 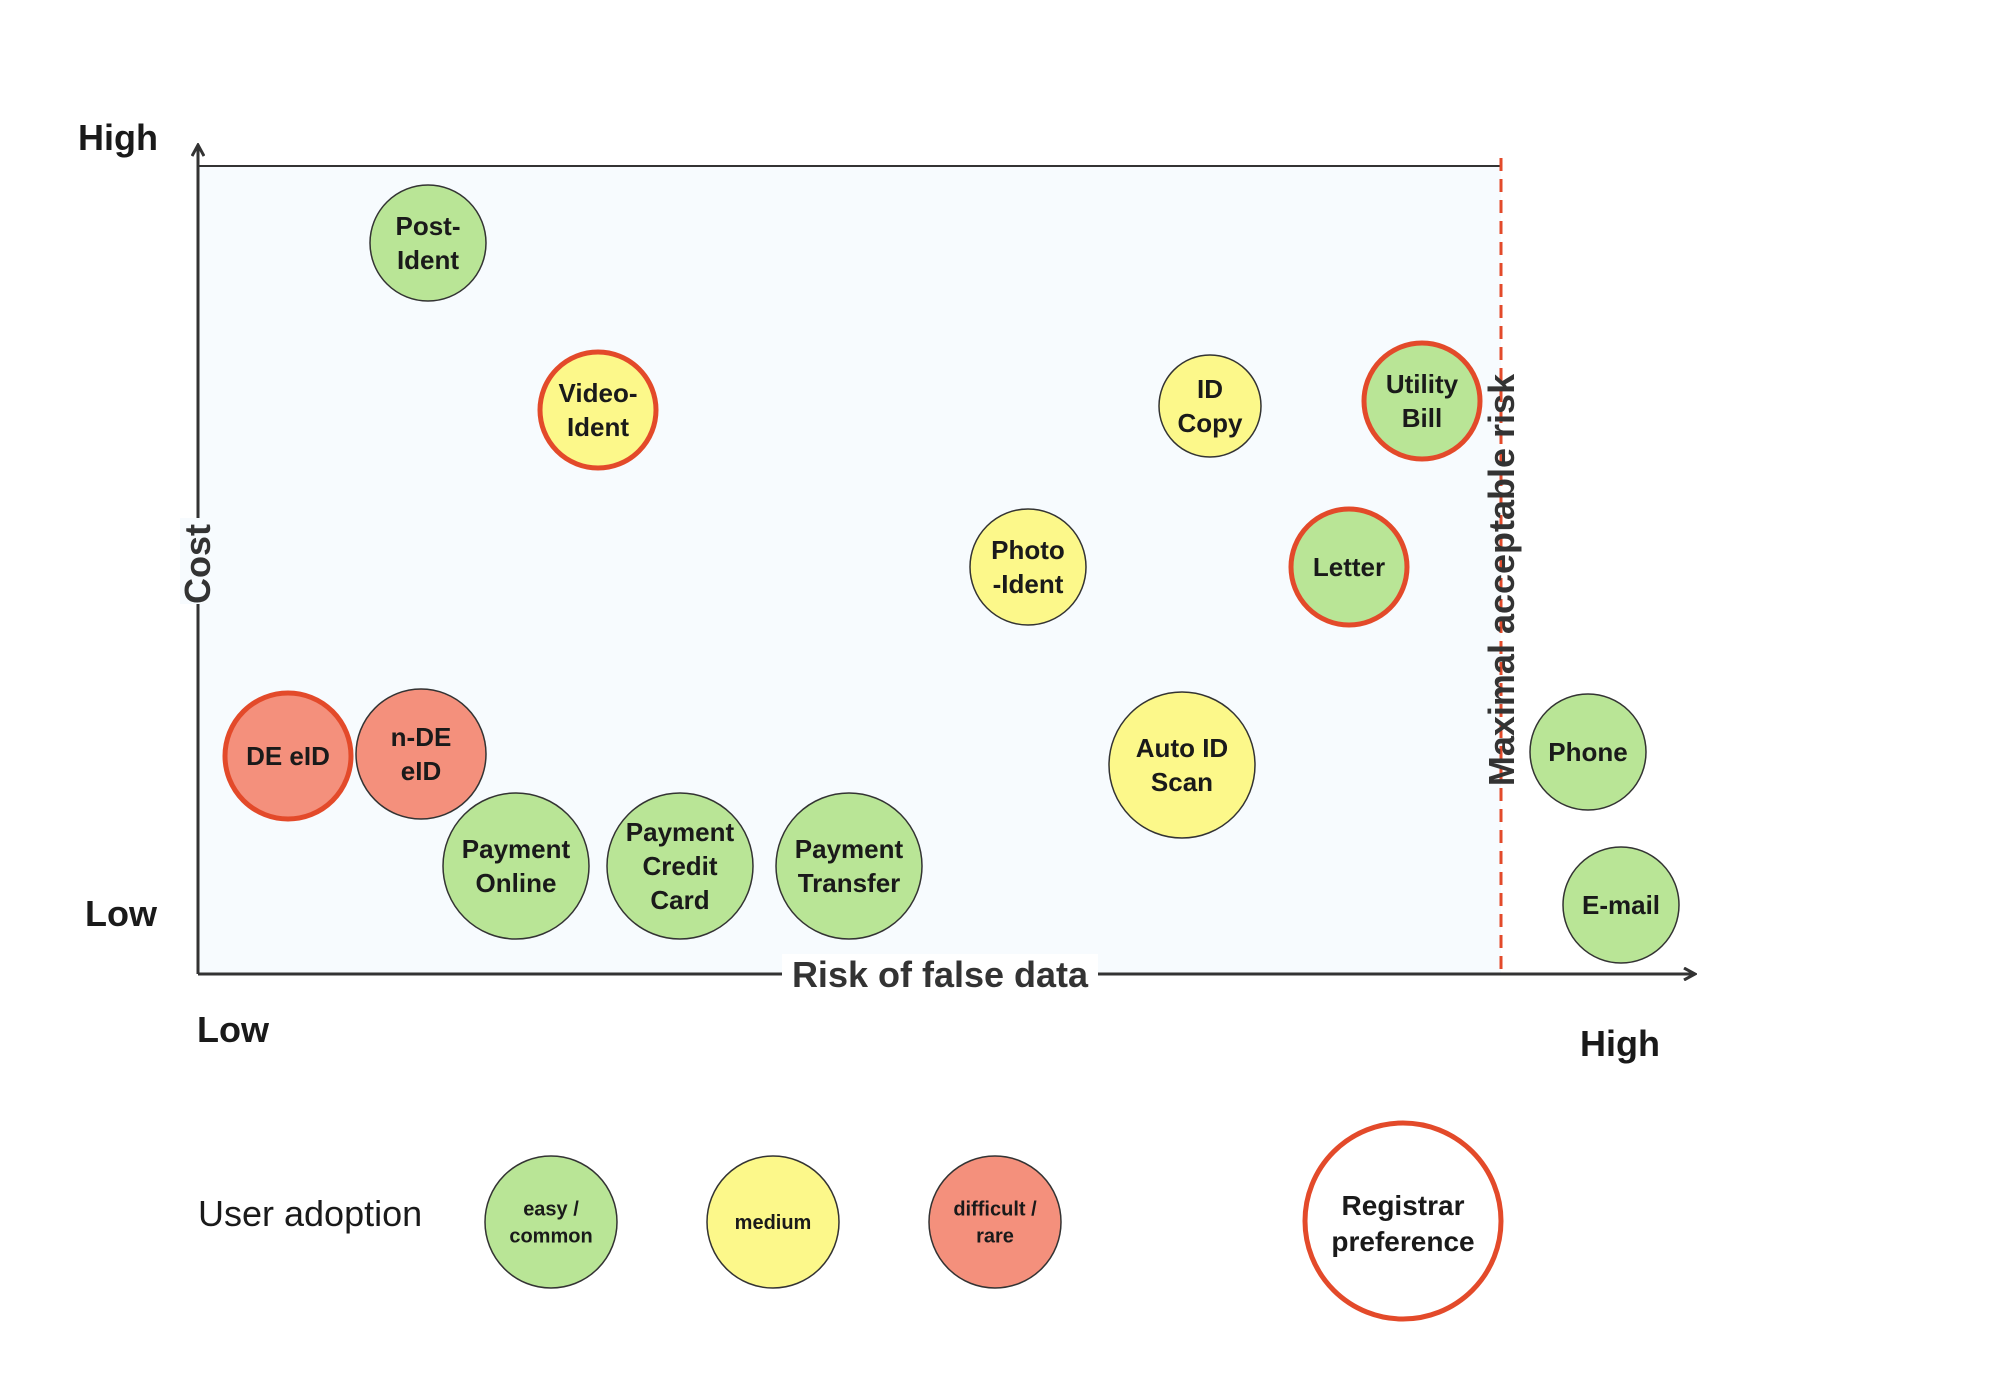 I want to click on bubble-auto-id-scan: Auto ID Scan, so click(x=1182, y=765).